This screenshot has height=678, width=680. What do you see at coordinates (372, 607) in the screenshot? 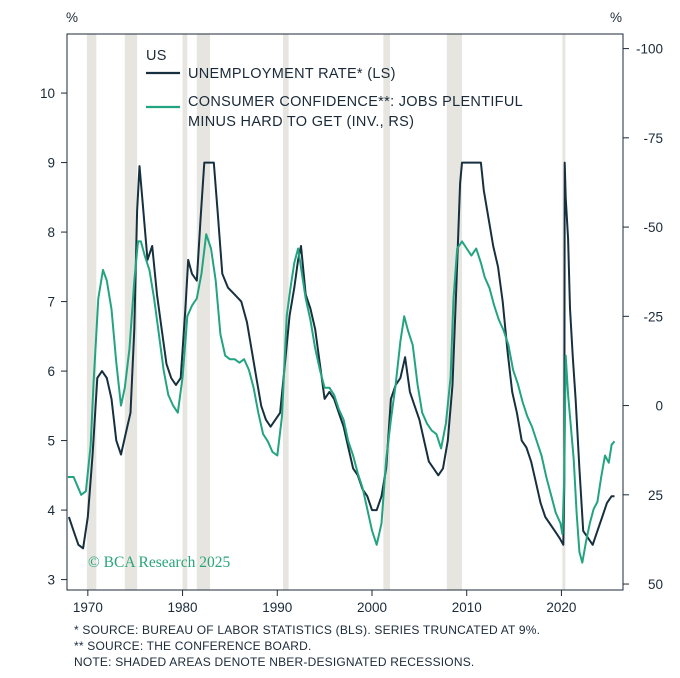
I see `x-tick-label: 2000` at bounding box center [372, 607].